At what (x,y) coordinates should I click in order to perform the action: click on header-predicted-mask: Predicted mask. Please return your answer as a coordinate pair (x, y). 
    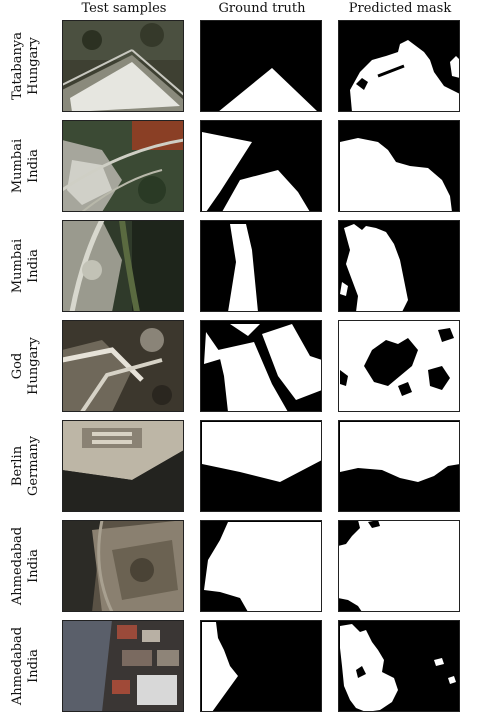
    Looking at the image, I should click on (400, 8).